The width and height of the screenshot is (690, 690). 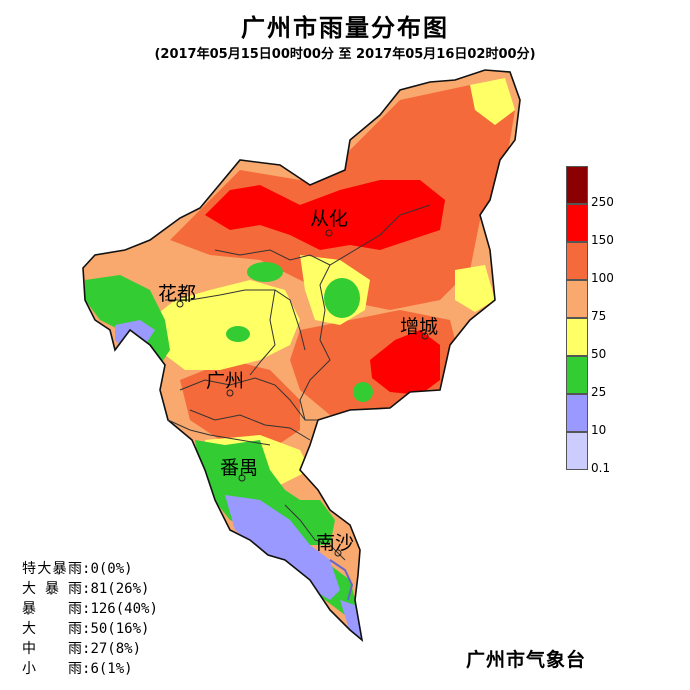 I want to click on stats-label: 大雨, so click(x=52, y=629).